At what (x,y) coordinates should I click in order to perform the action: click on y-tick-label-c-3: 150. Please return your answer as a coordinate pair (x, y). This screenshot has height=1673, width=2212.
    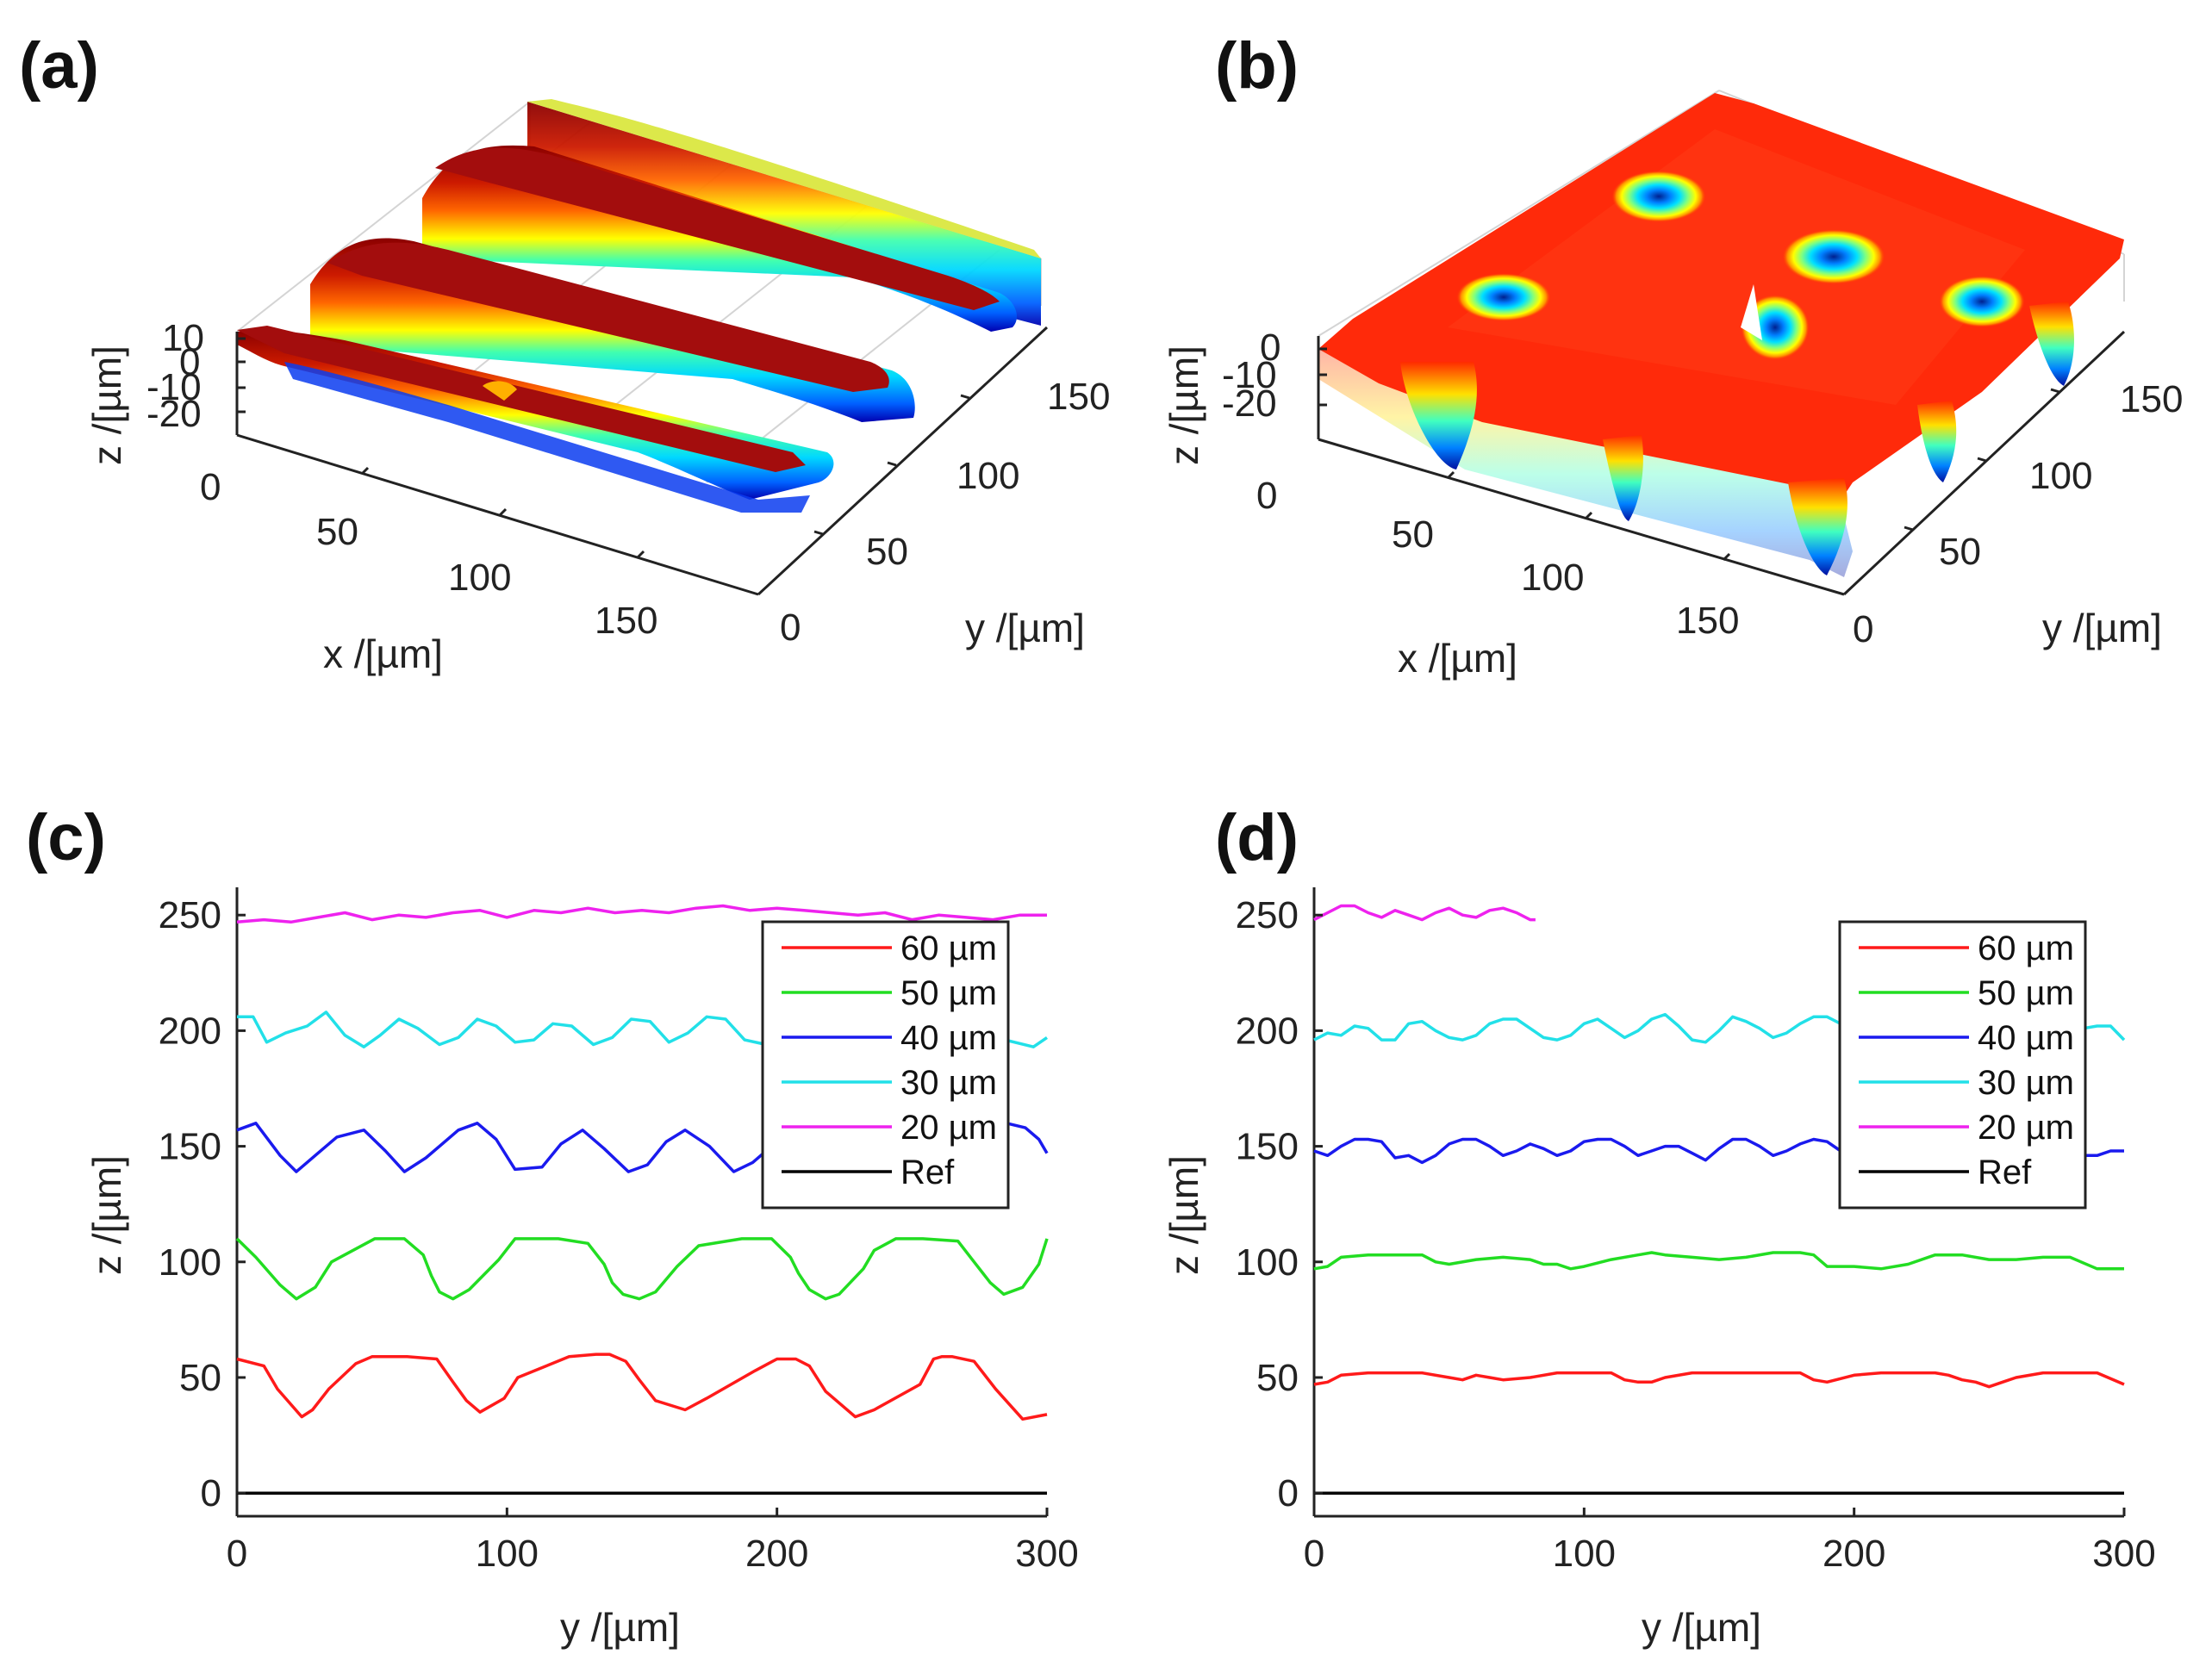
    Looking at the image, I should click on (190, 1147).